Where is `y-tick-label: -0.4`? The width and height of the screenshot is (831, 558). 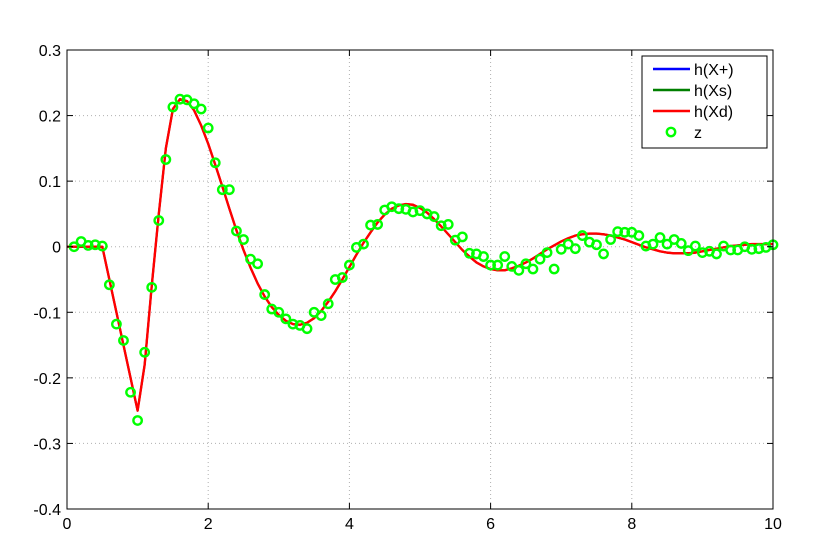 y-tick-label: -0.4 is located at coordinates (47, 510).